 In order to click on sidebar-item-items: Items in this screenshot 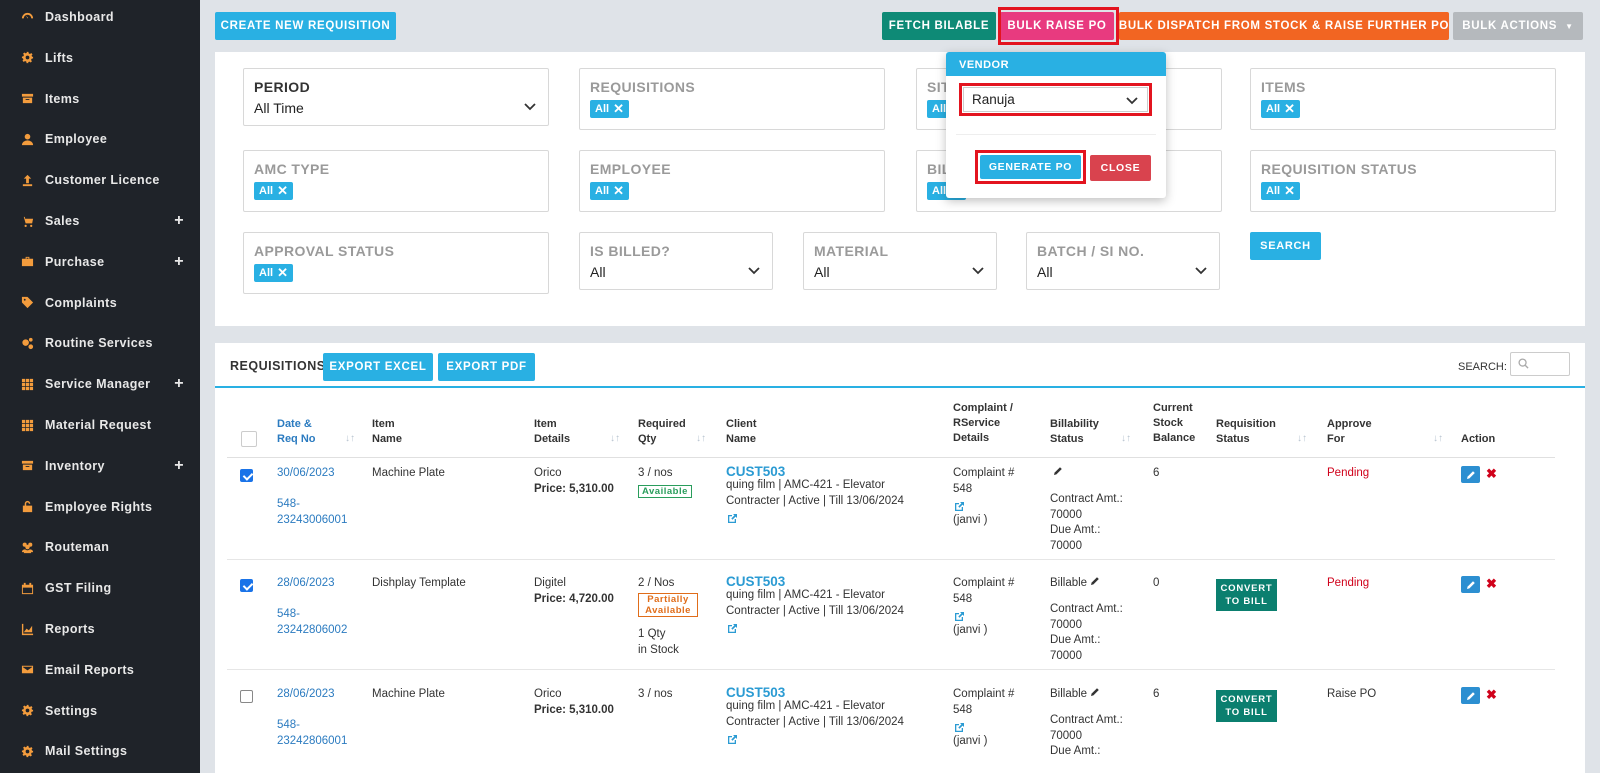, I will do `click(100, 99)`.